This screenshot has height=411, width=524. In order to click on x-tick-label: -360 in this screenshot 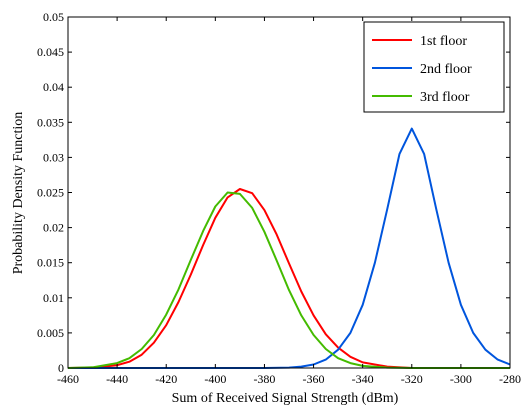, I will do `click(314, 379)`.